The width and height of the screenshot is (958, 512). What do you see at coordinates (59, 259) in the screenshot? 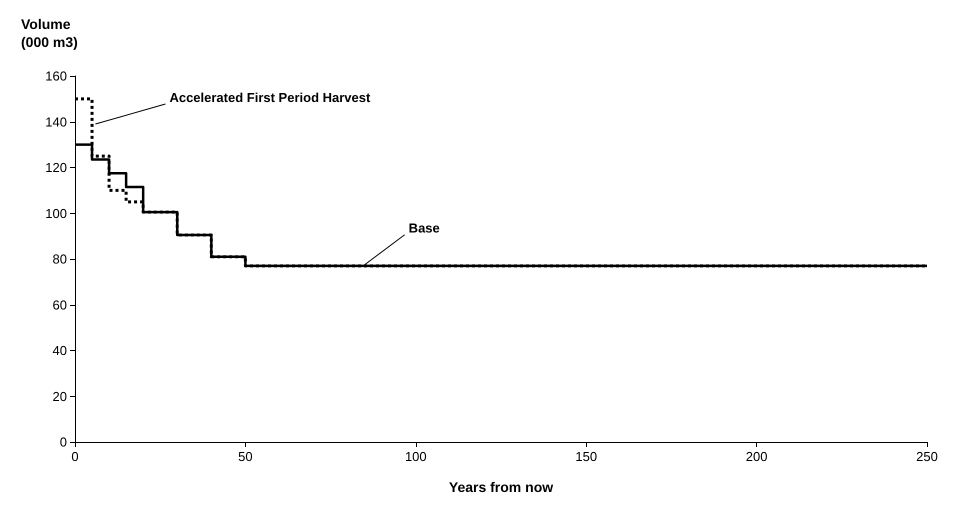
I see `y-tick-label: 80` at bounding box center [59, 259].